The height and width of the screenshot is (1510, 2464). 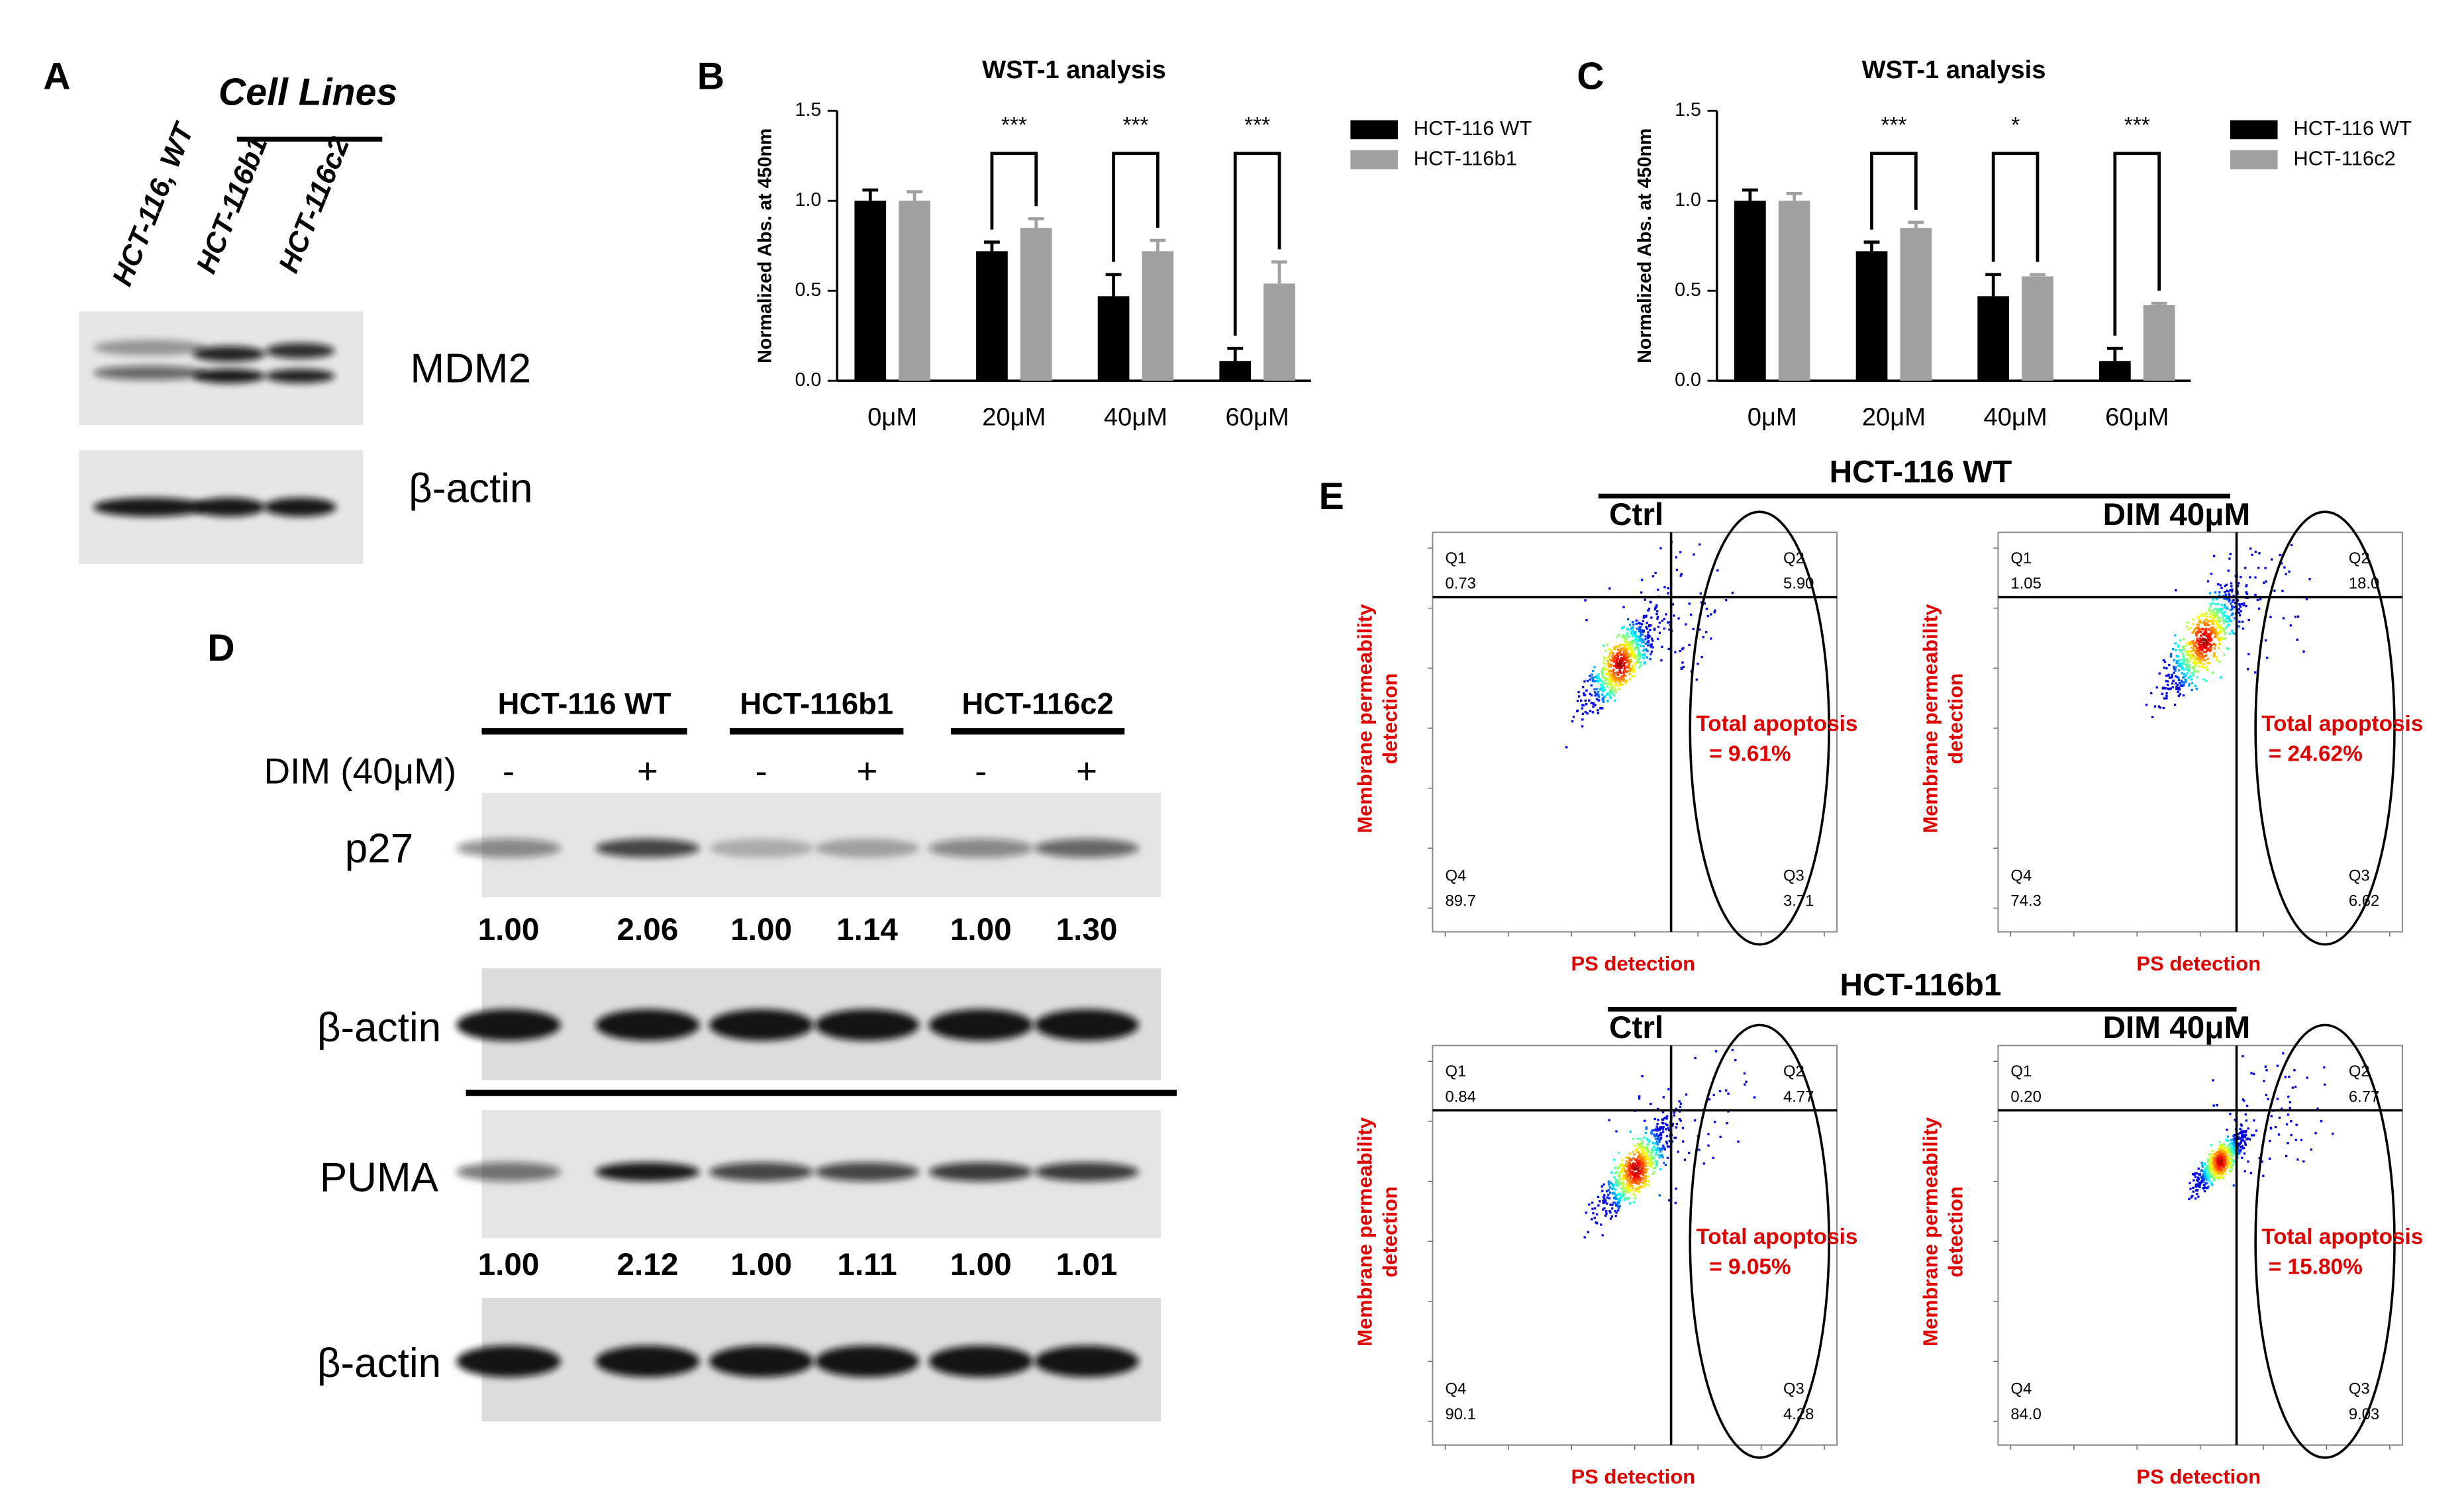 I want to click on y-axis-label: Membrane permeability, so click(x=1364, y=1231).